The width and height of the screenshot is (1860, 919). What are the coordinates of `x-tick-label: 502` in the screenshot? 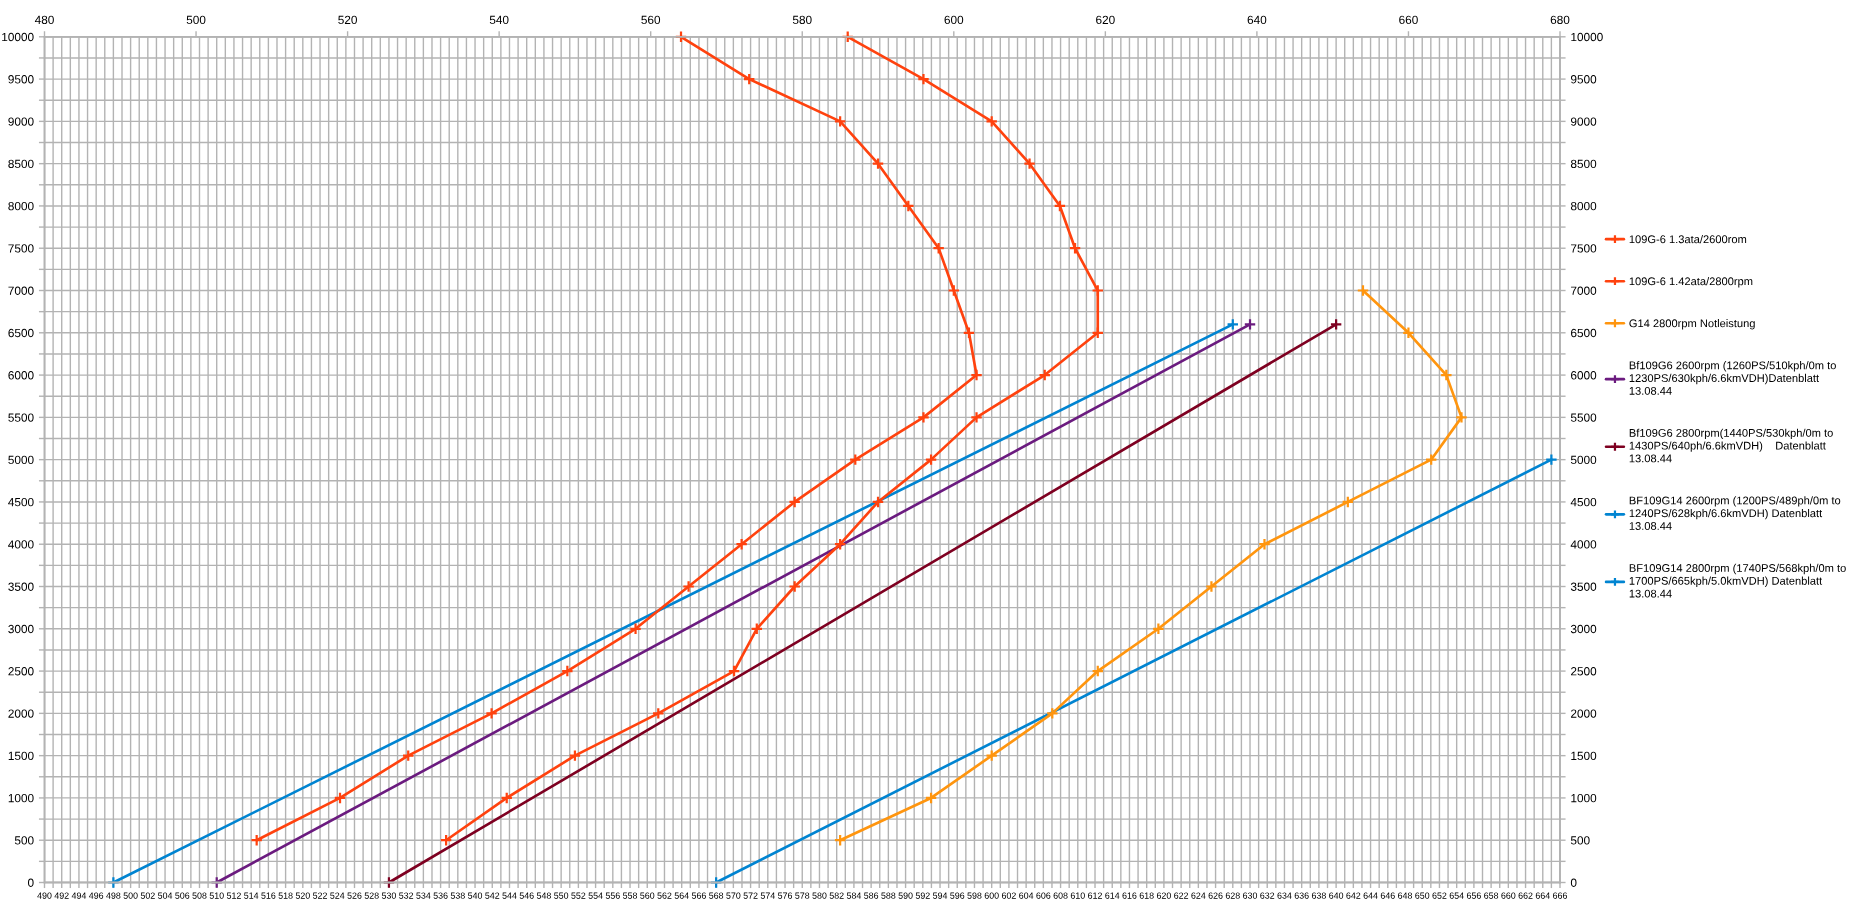 It's located at (147, 895).